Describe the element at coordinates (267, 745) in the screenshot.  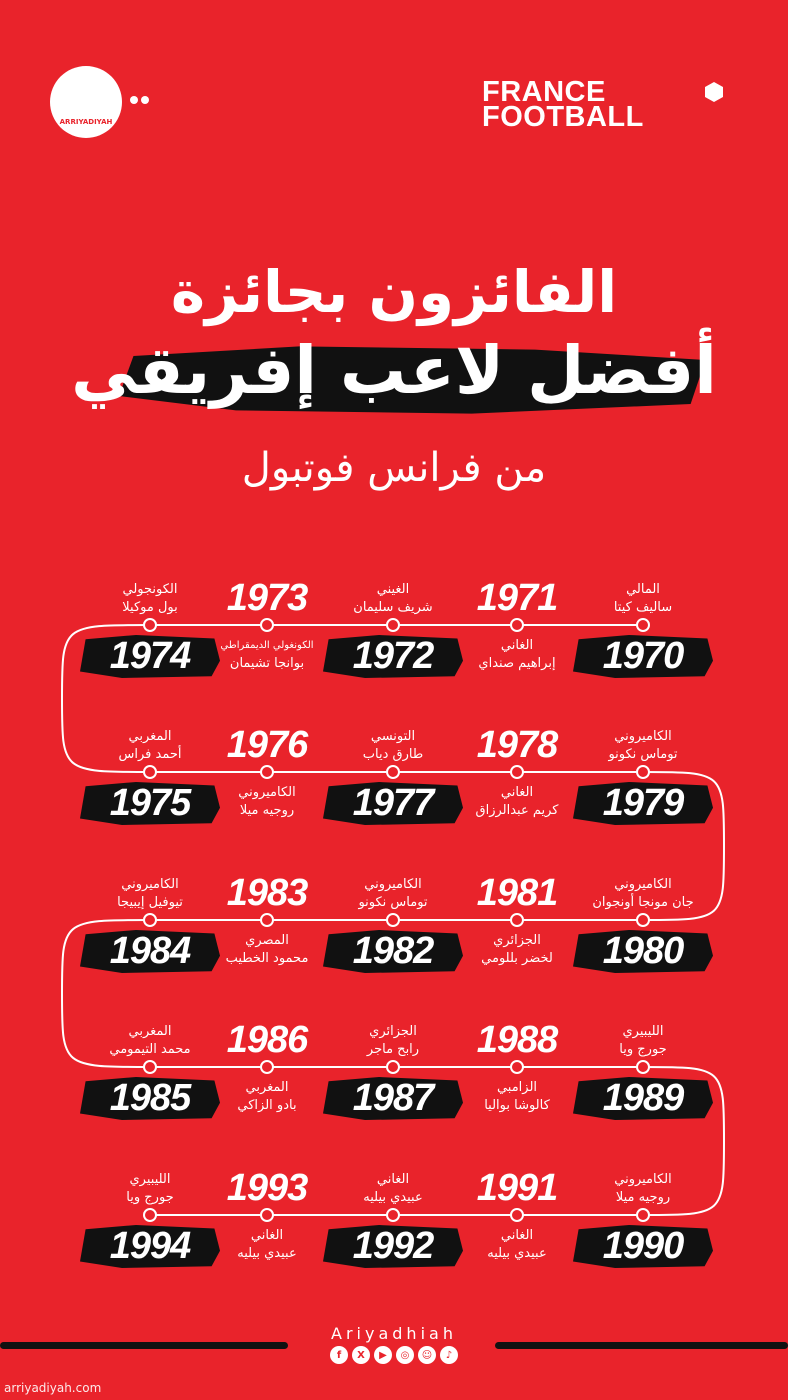
I see `year-label: 1976` at that location.